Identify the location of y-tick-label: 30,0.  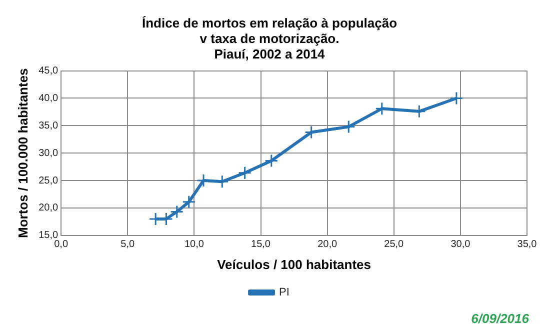
(48, 153).